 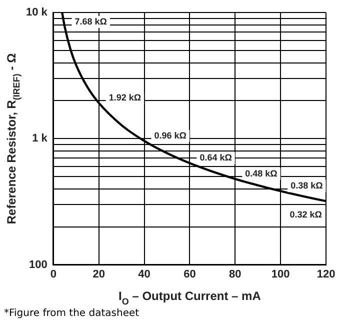 I want to click on x-tick-label: 80, so click(x=235, y=274).